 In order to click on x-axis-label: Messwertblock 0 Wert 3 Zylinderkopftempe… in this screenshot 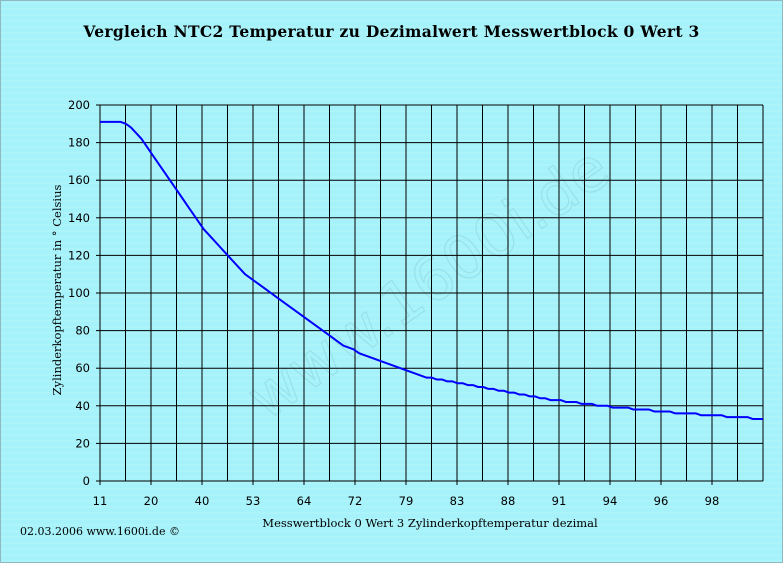, I will do `click(430, 523)`.